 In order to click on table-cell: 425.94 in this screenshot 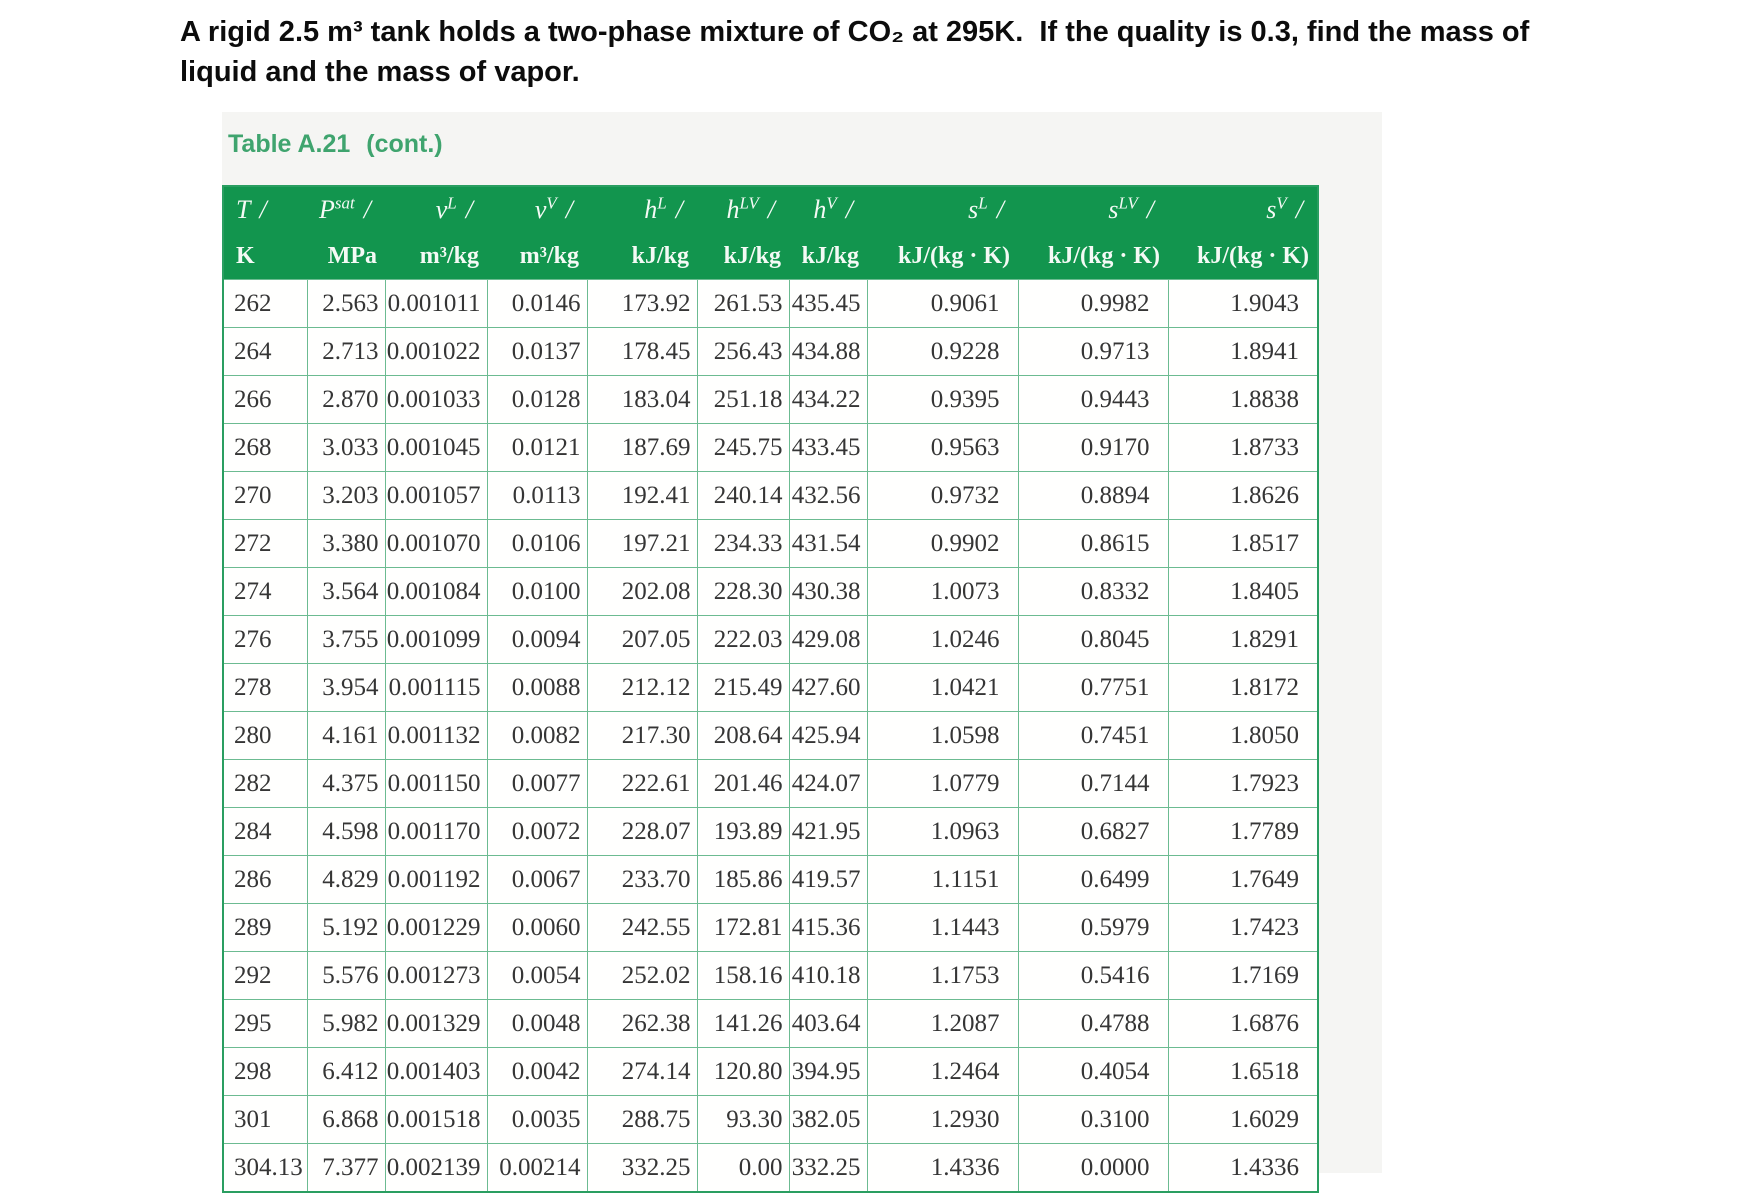, I will do `click(828, 735)`.